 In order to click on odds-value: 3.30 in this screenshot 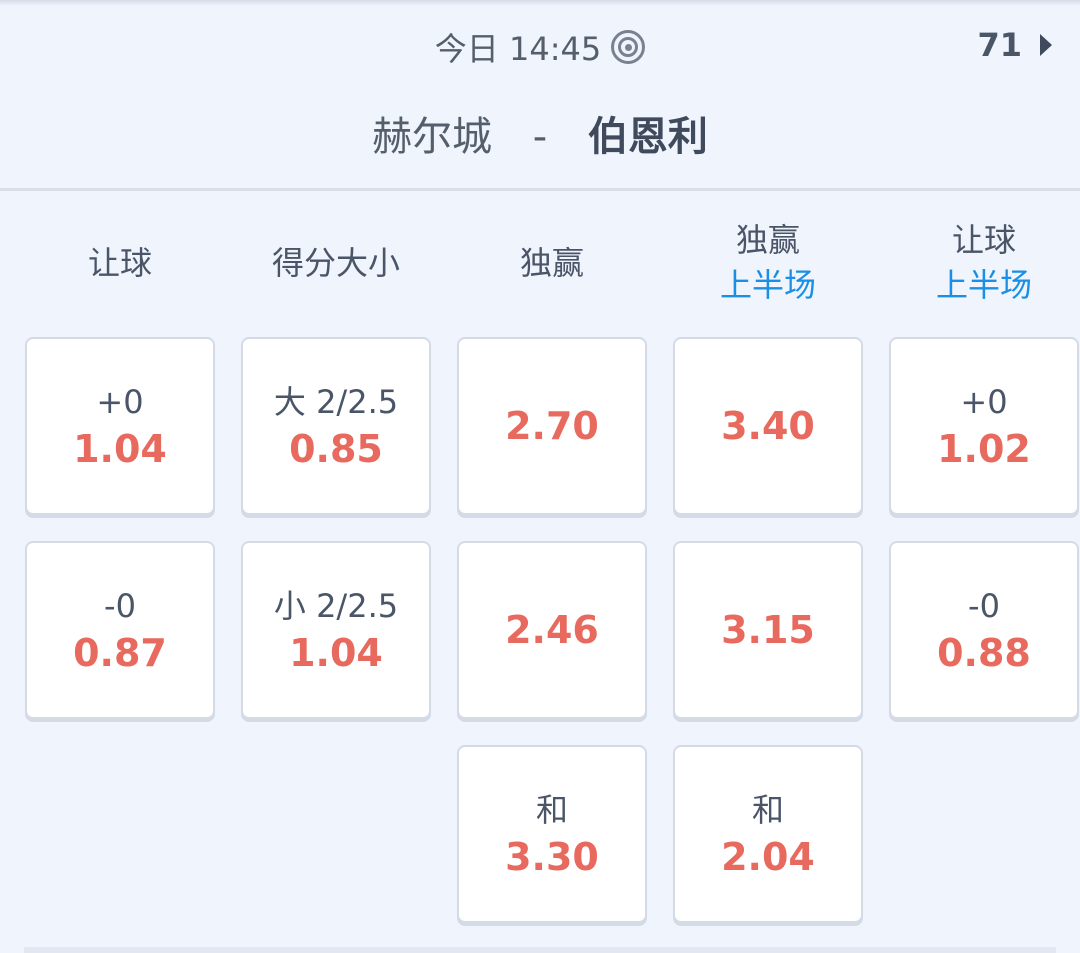, I will do `click(552, 857)`.